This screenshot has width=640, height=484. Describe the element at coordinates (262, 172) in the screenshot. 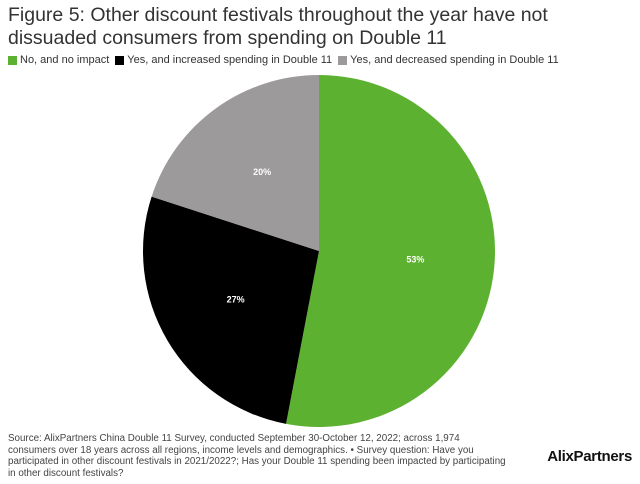

I see `pie-label-decreased: 20%` at that location.